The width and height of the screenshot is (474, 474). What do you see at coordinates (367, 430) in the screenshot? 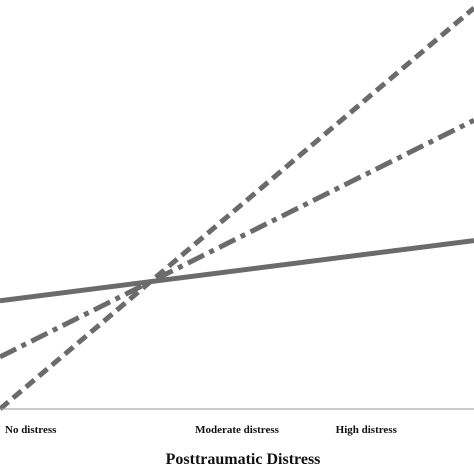
I see `x-tick-label: High distress` at bounding box center [367, 430].